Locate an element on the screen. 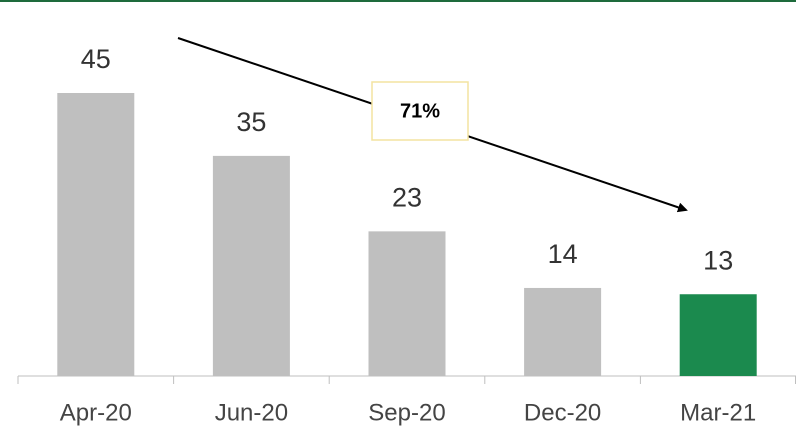  value-label: 23 is located at coordinates (407, 197).